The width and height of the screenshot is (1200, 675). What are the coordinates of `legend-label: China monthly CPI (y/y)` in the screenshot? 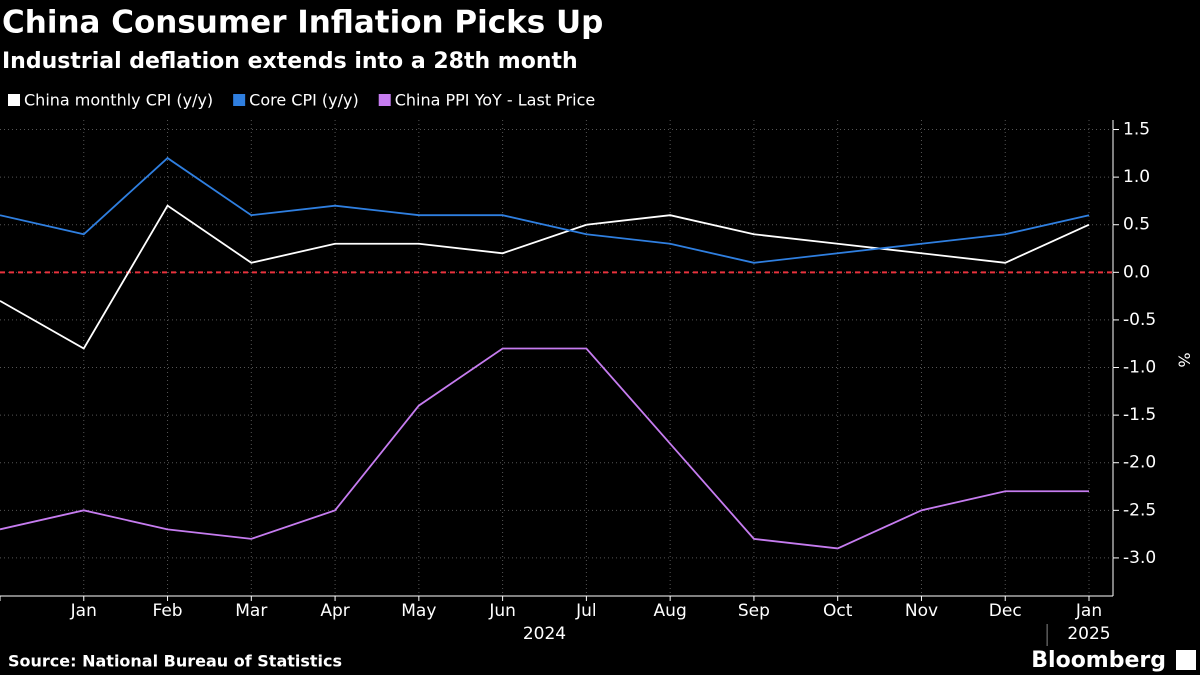 It's located at (118, 100).